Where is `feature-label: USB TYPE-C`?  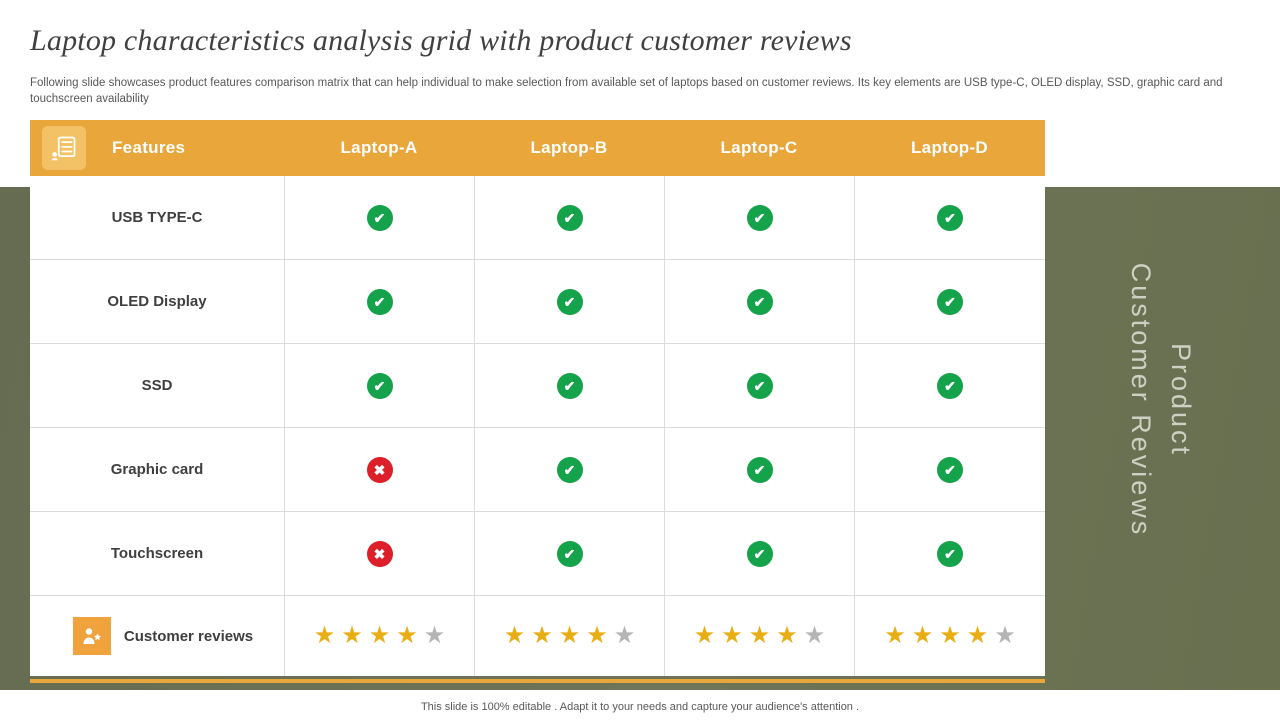
feature-label: USB TYPE-C is located at coordinates (157, 217).